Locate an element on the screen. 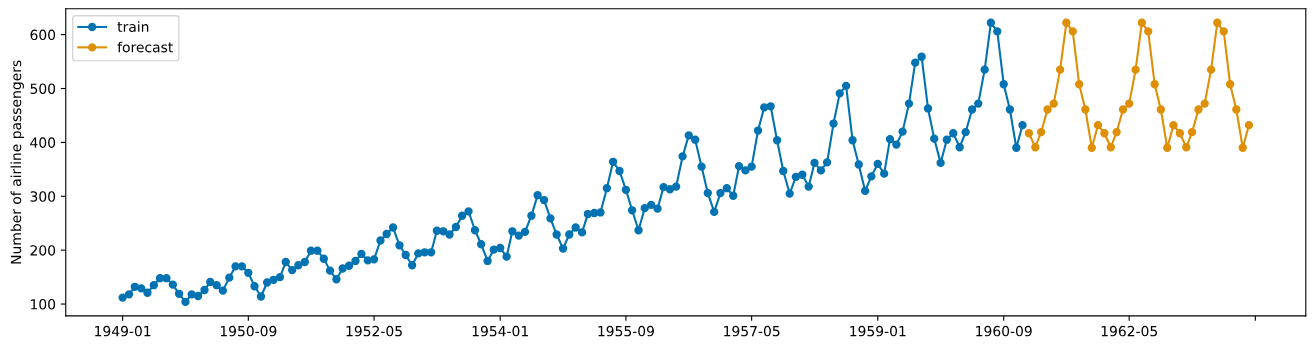 The height and width of the screenshot is (351, 1315). y-tick-label: 200 is located at coordinates (43, 250).